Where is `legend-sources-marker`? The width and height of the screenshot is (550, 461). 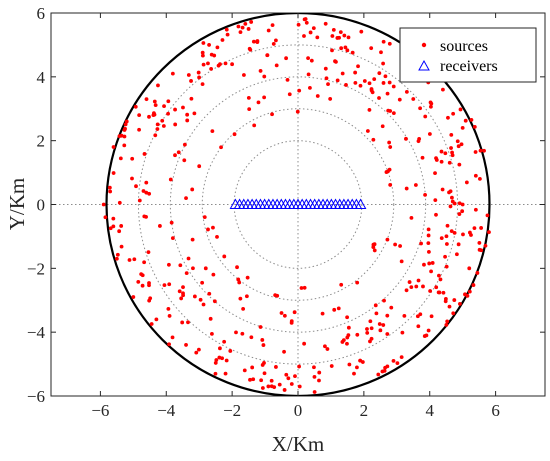 legend-sources-marker is located at coordinates (424, 45).